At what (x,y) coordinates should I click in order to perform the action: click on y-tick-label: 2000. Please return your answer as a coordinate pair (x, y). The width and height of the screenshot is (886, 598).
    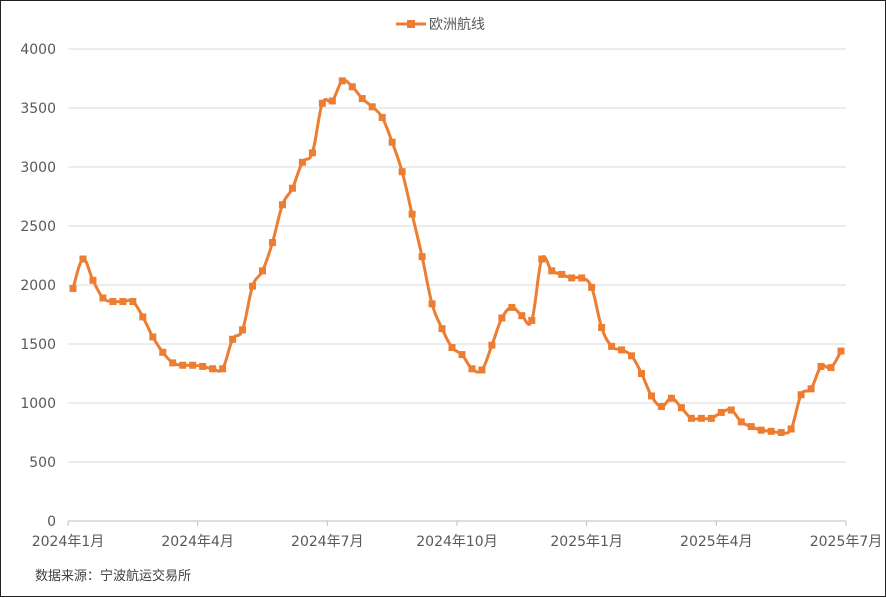
    Looking at the image, I should click on (38, 286).